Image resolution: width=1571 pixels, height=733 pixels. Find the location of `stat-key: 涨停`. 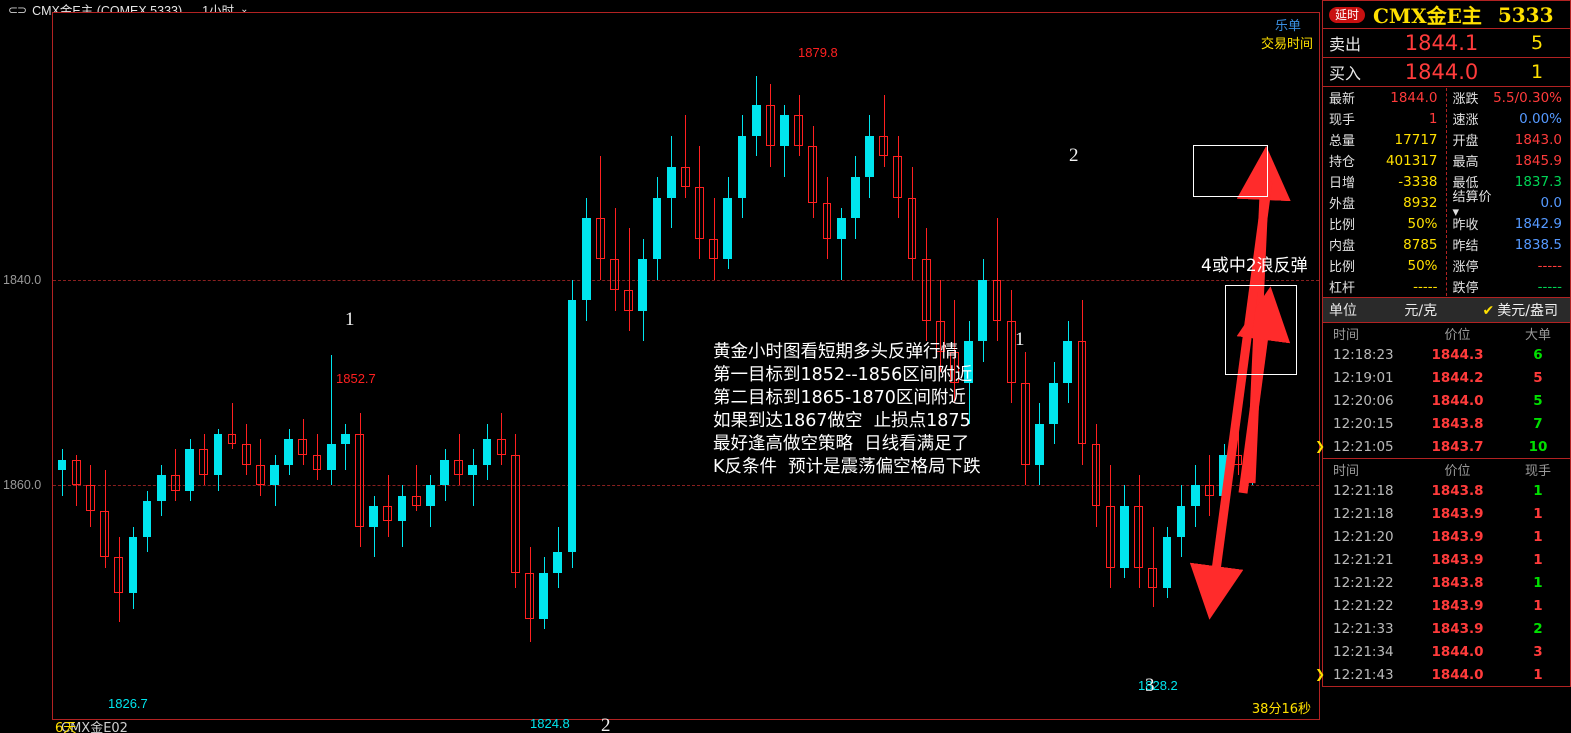

stat-key: 涨停 is located at coordinates (1465, 267).